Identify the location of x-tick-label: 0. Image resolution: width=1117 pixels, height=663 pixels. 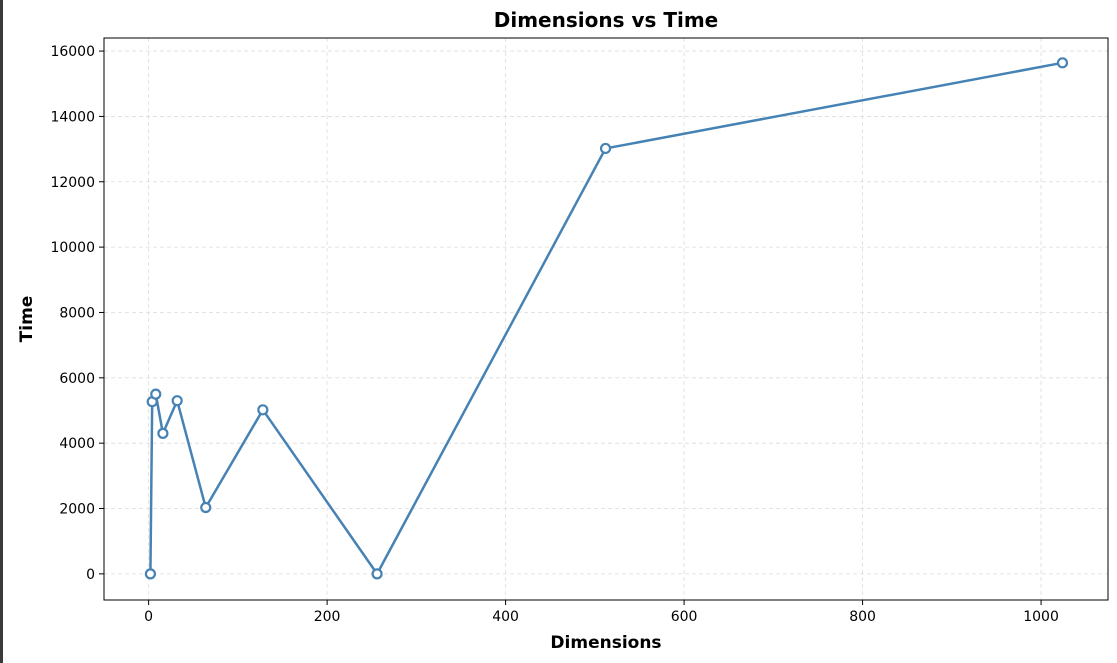
(148, 617).